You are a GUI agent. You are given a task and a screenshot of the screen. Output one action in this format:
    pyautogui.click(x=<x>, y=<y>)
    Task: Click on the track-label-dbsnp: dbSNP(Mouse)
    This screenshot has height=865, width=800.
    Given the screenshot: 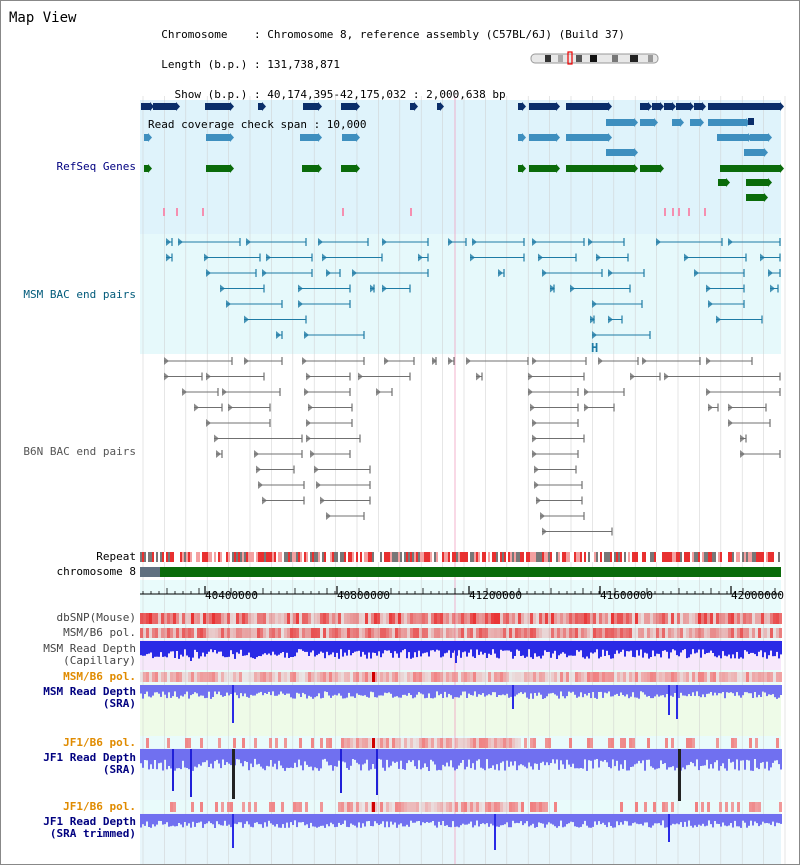 What is the action you would take?
    pyautogui.click(x=96, y=617)
    